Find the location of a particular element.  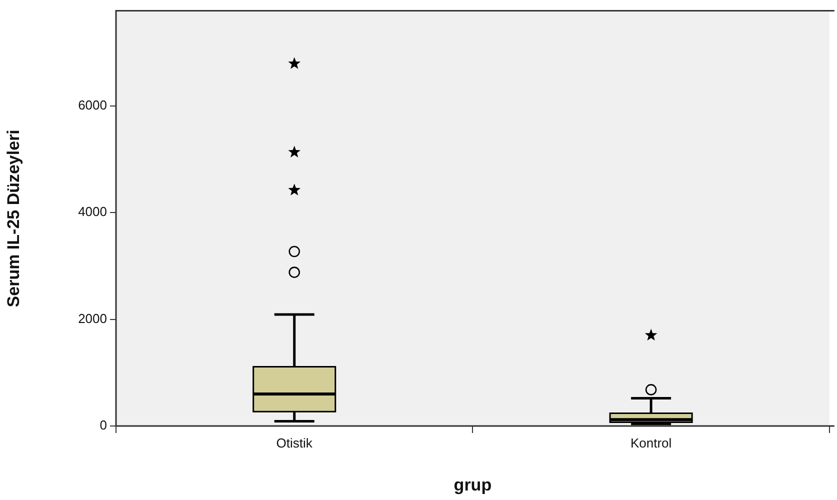

y-axis-title: Serum IL-25 Düzeyleri is located at coordinates (13, 219).